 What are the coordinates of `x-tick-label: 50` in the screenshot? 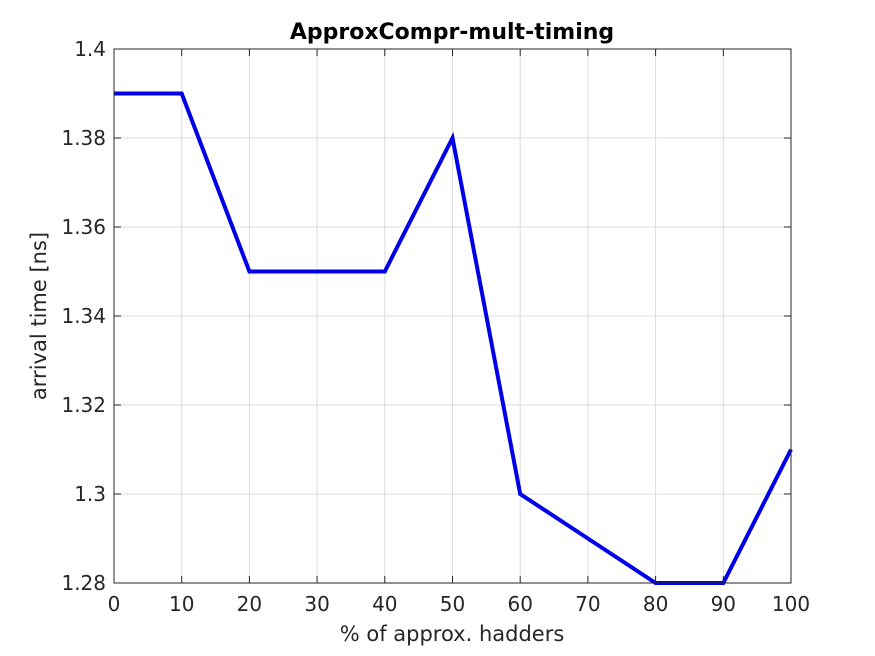 It's located at (452, 604).